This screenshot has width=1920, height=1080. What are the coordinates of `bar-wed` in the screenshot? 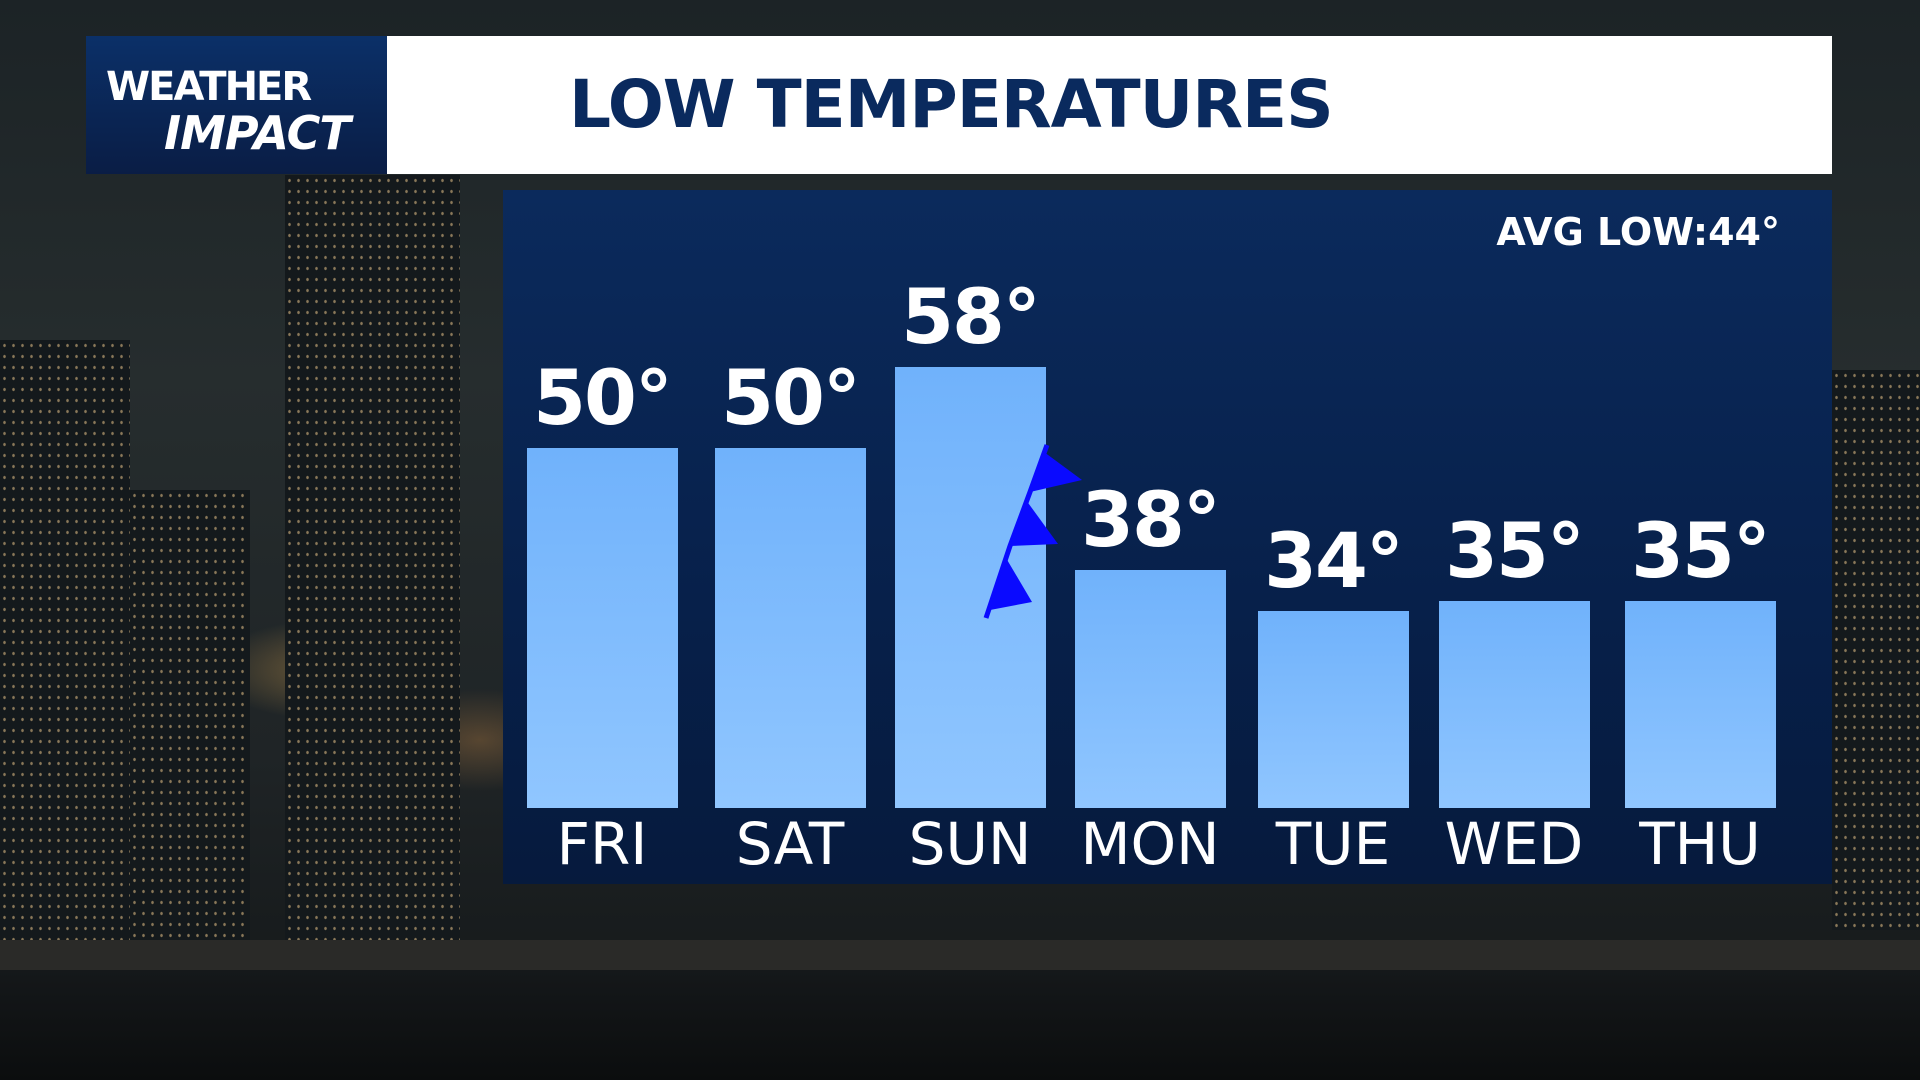 It's located at (1514, 704).